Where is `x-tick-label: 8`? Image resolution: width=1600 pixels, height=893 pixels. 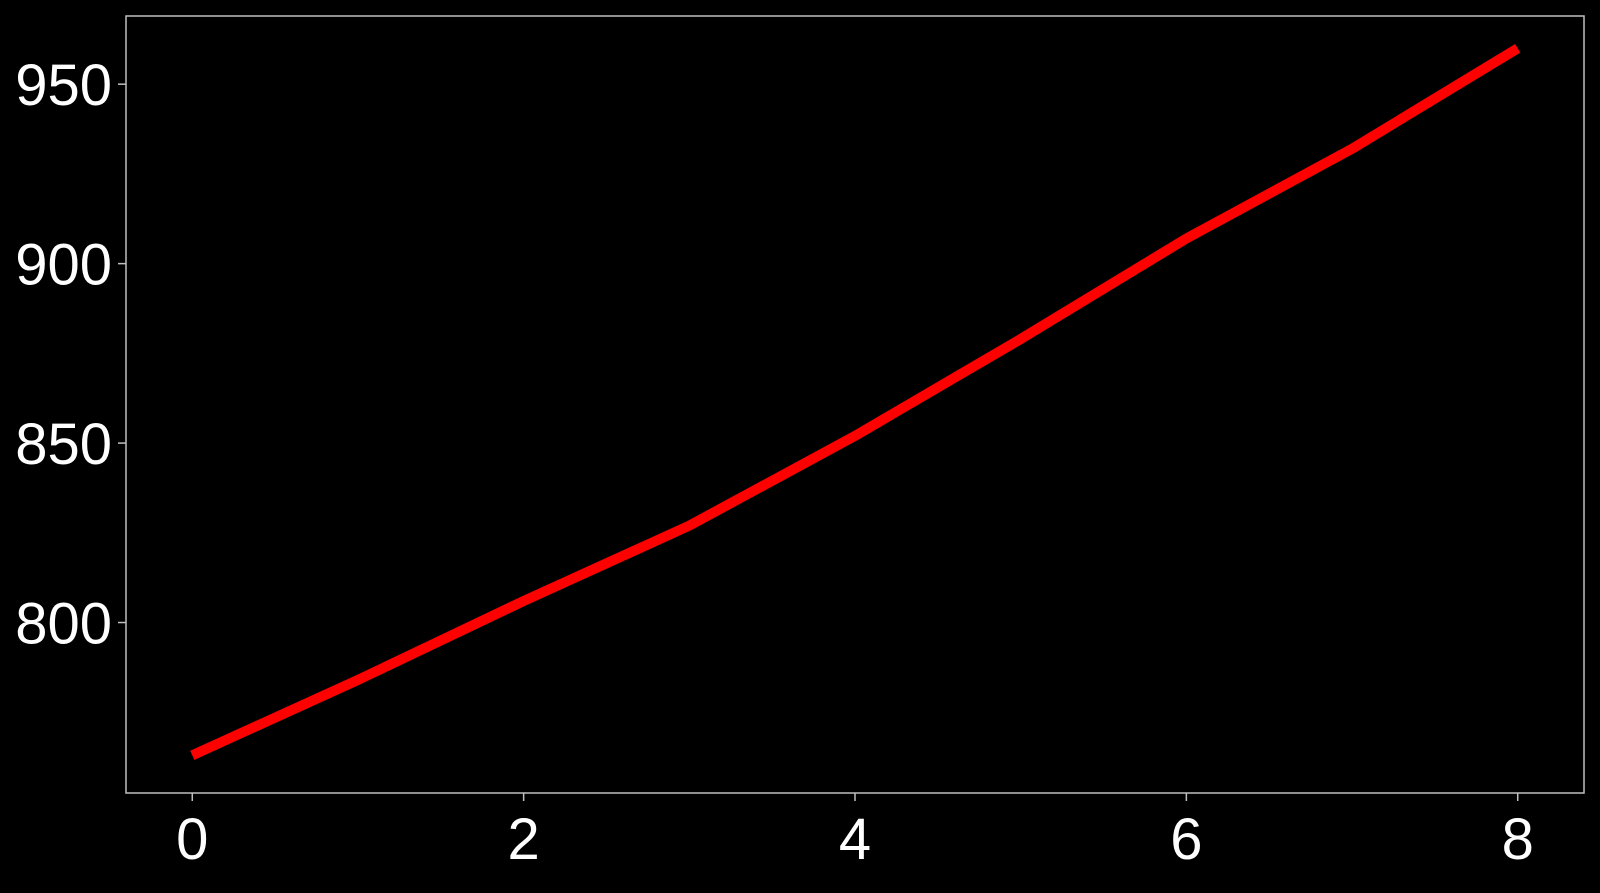
x-tick-label: 8 is located at coordinates (1518, 839).